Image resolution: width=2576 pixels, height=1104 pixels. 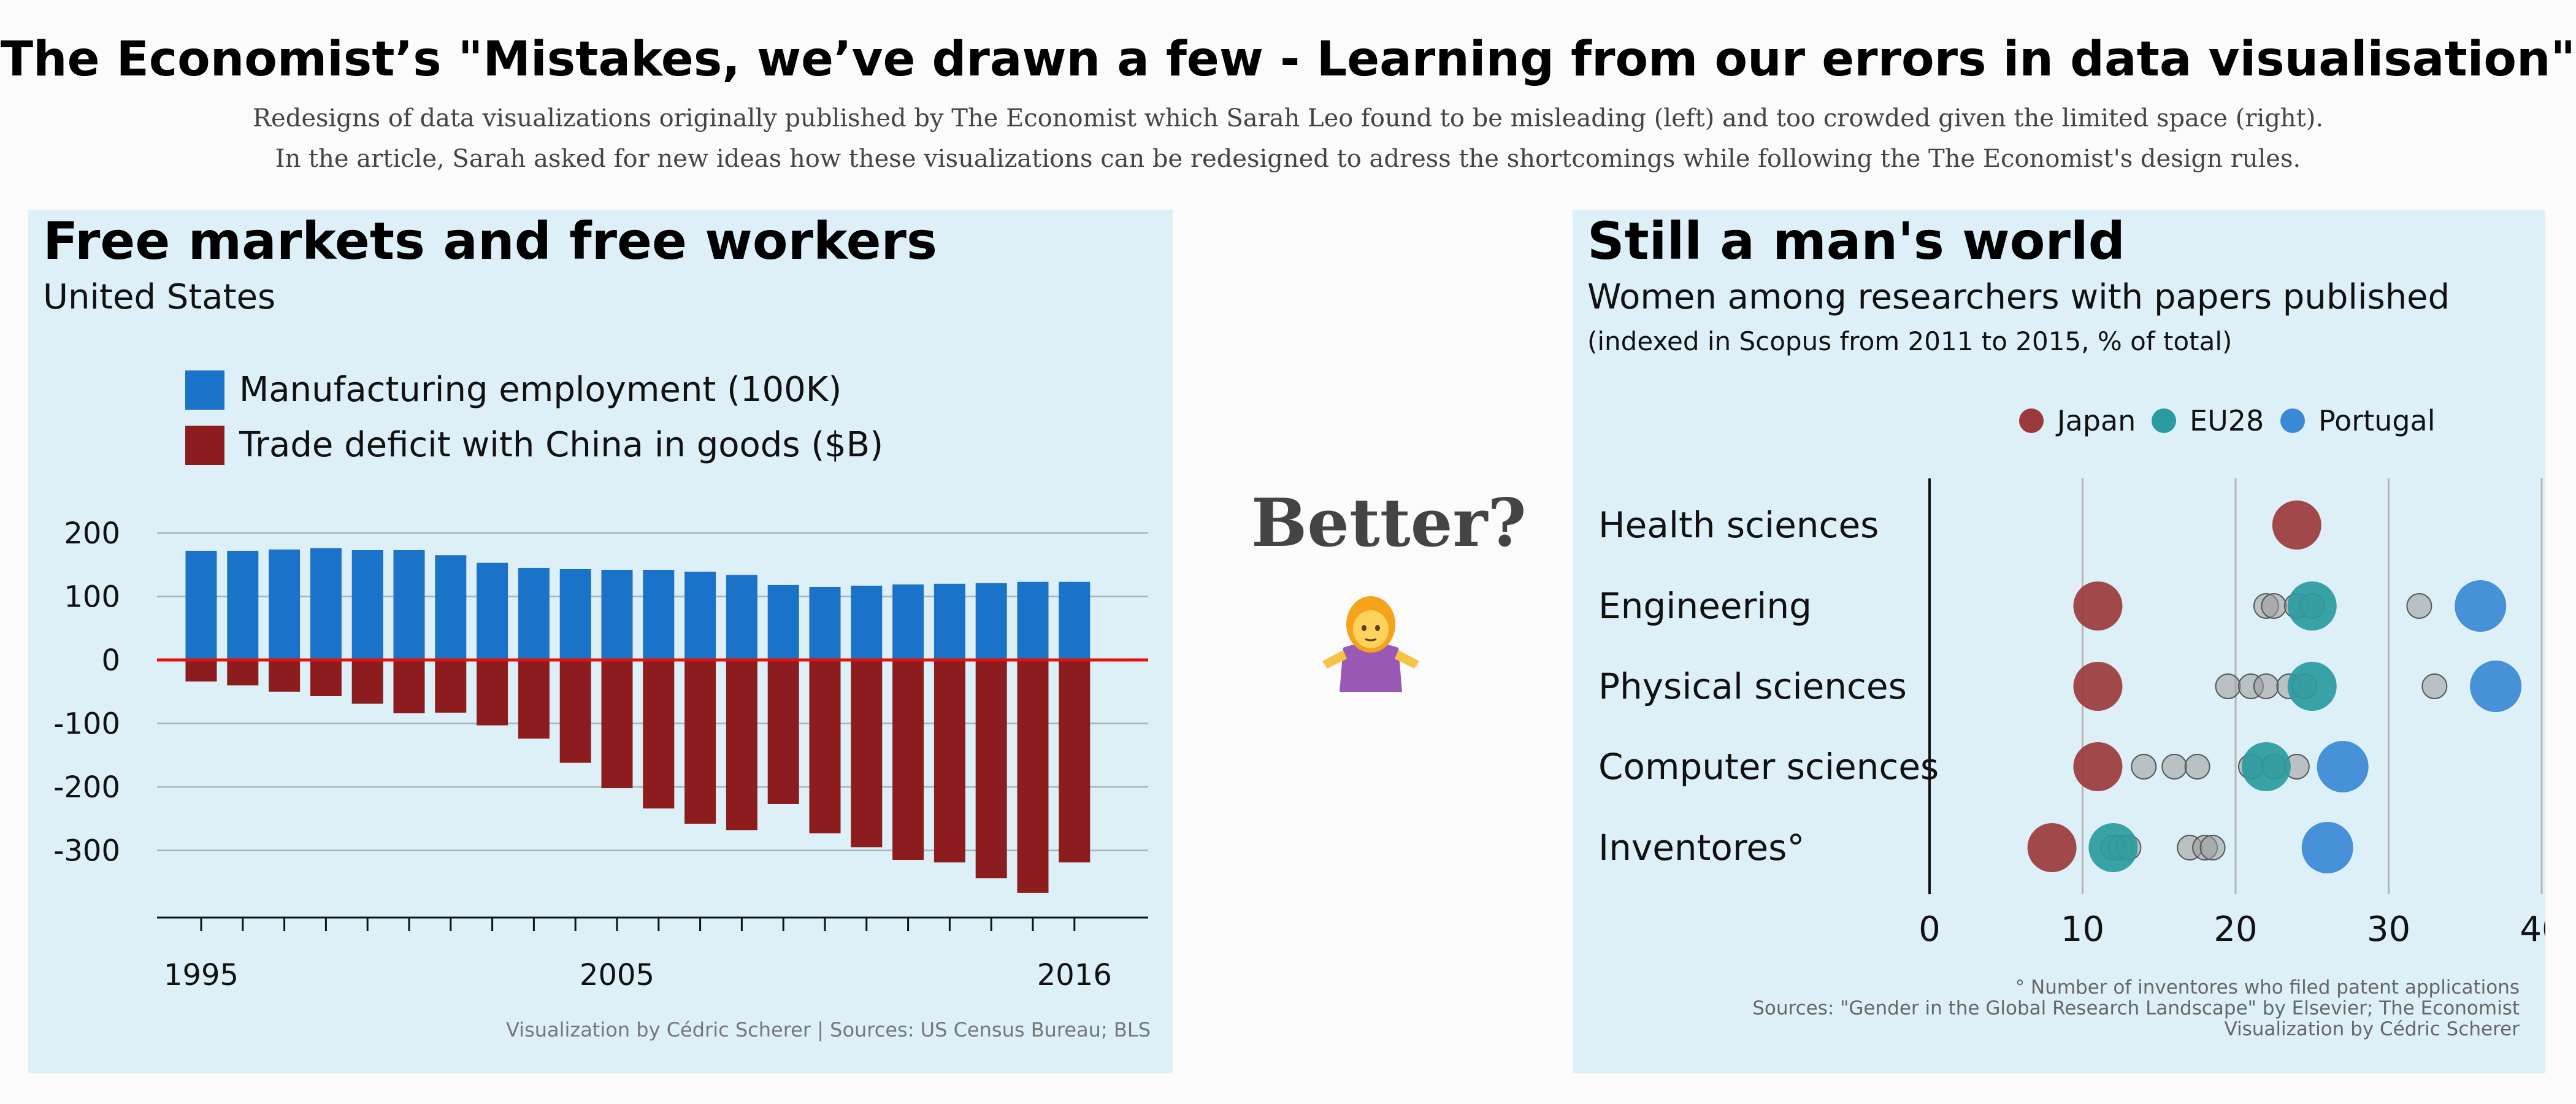 What do you see at coordinates (1370, 644) in the screenshot?
I see `shrugging-person-icon` at bounding box center [1370, 644].